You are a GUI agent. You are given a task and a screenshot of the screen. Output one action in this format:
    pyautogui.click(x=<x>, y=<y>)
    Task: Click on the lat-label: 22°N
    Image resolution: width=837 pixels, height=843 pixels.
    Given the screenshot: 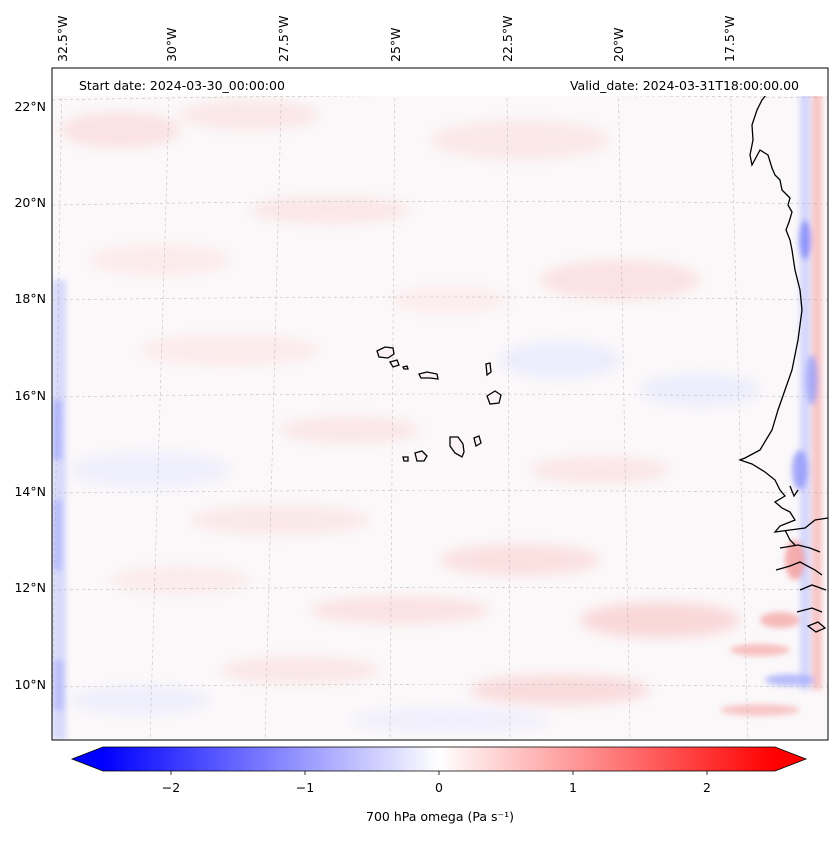 What is the action you would take?
    pyautogui.click(x=30, y=106)
    